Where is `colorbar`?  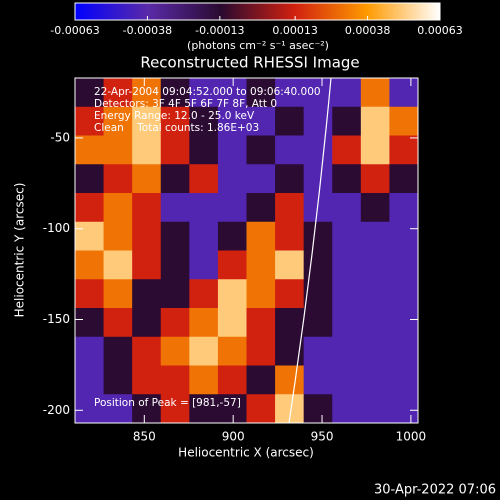 colorbar is located at coordinates (257, 11).